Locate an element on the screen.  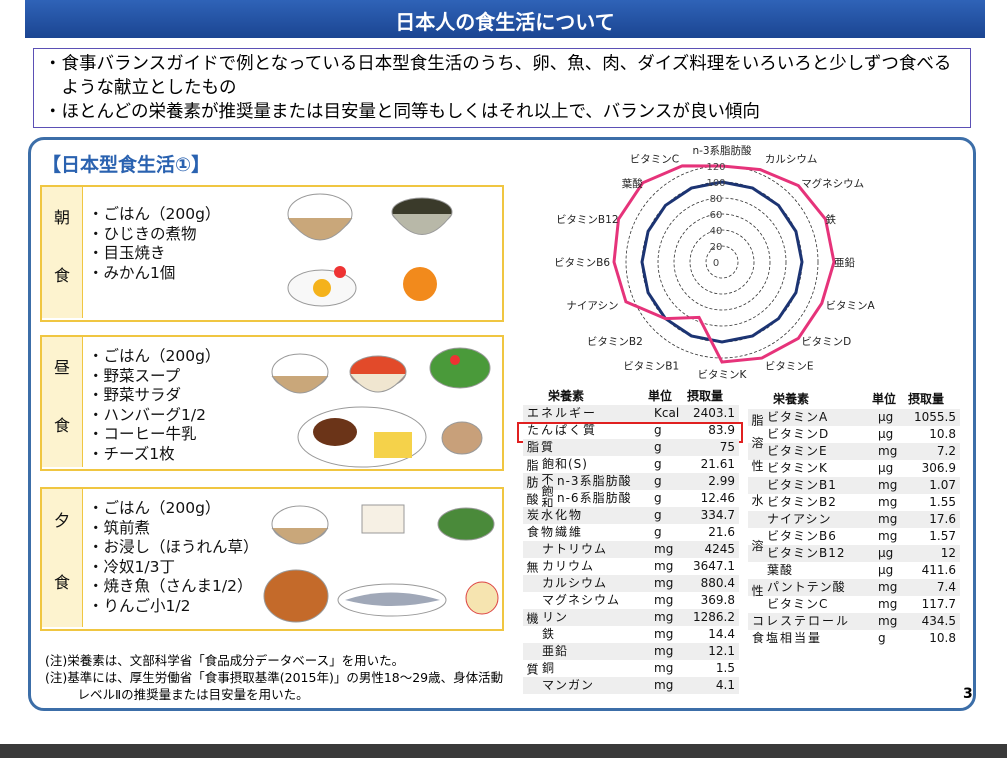
category-label: ナイアシン is located at coordinates (592, 306).